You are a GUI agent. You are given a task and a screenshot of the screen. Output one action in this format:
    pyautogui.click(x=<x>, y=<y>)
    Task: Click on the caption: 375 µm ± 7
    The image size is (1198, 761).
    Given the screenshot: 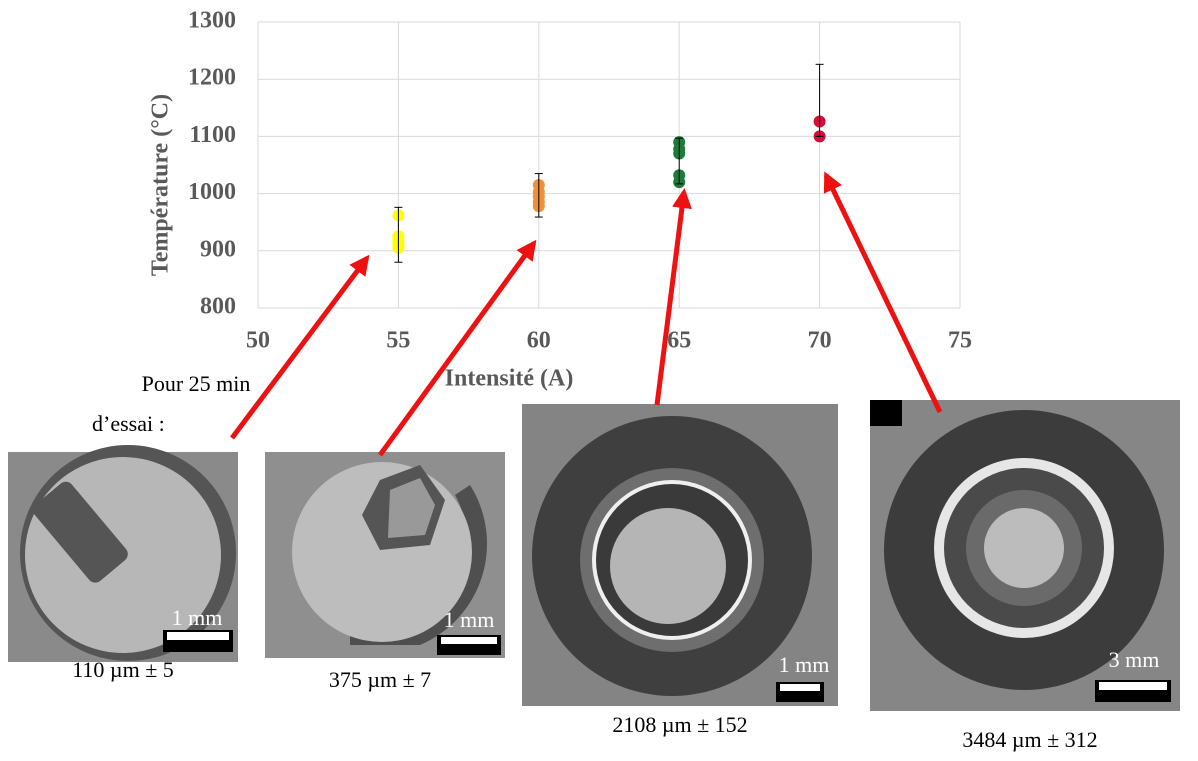 What is the action you would take?
    pyautogui.click(x=380, y=679)
    